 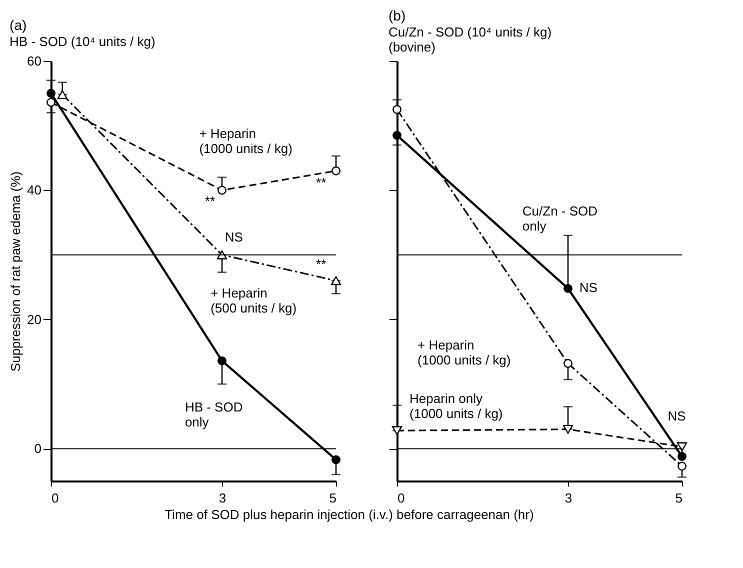 I want to click on y-tick-label: 40, so click(x=34, y=190).